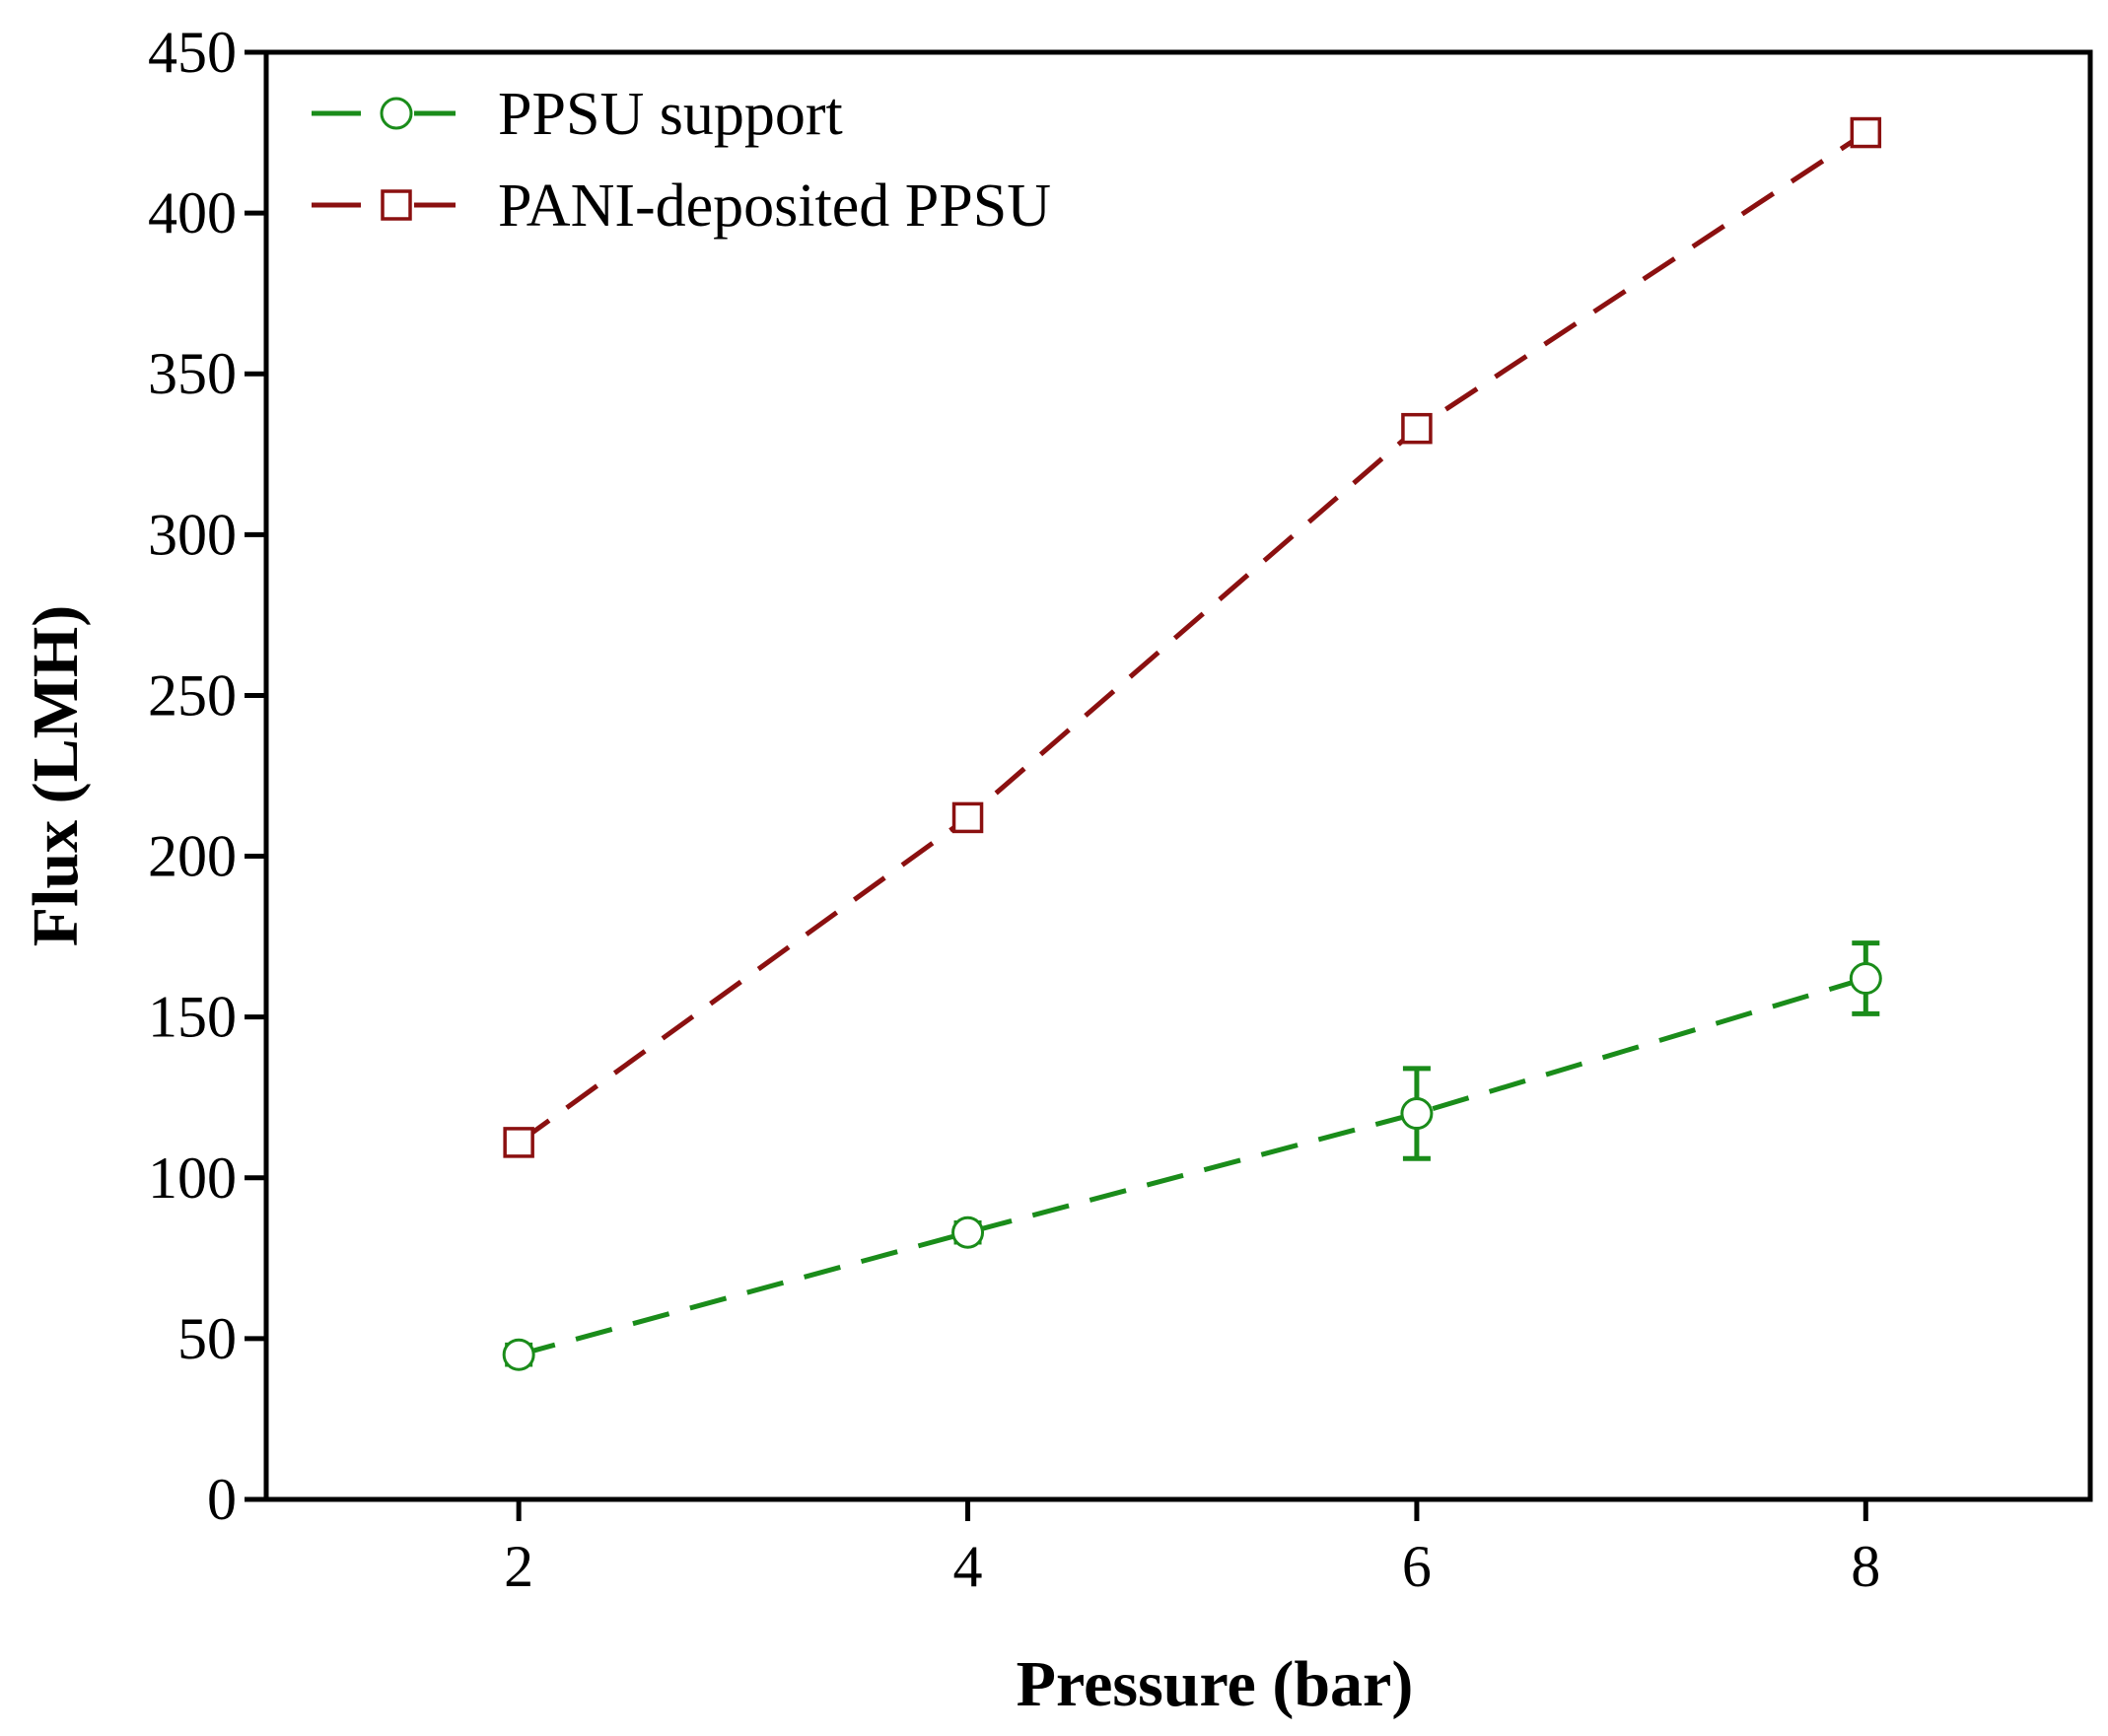 The height and width of the screenshot is (1736, 2108). What do you see at coordinates (968, 1566) in the screenshot?
I see `x-tick-label: 4` at bounding box center [968, 1566].